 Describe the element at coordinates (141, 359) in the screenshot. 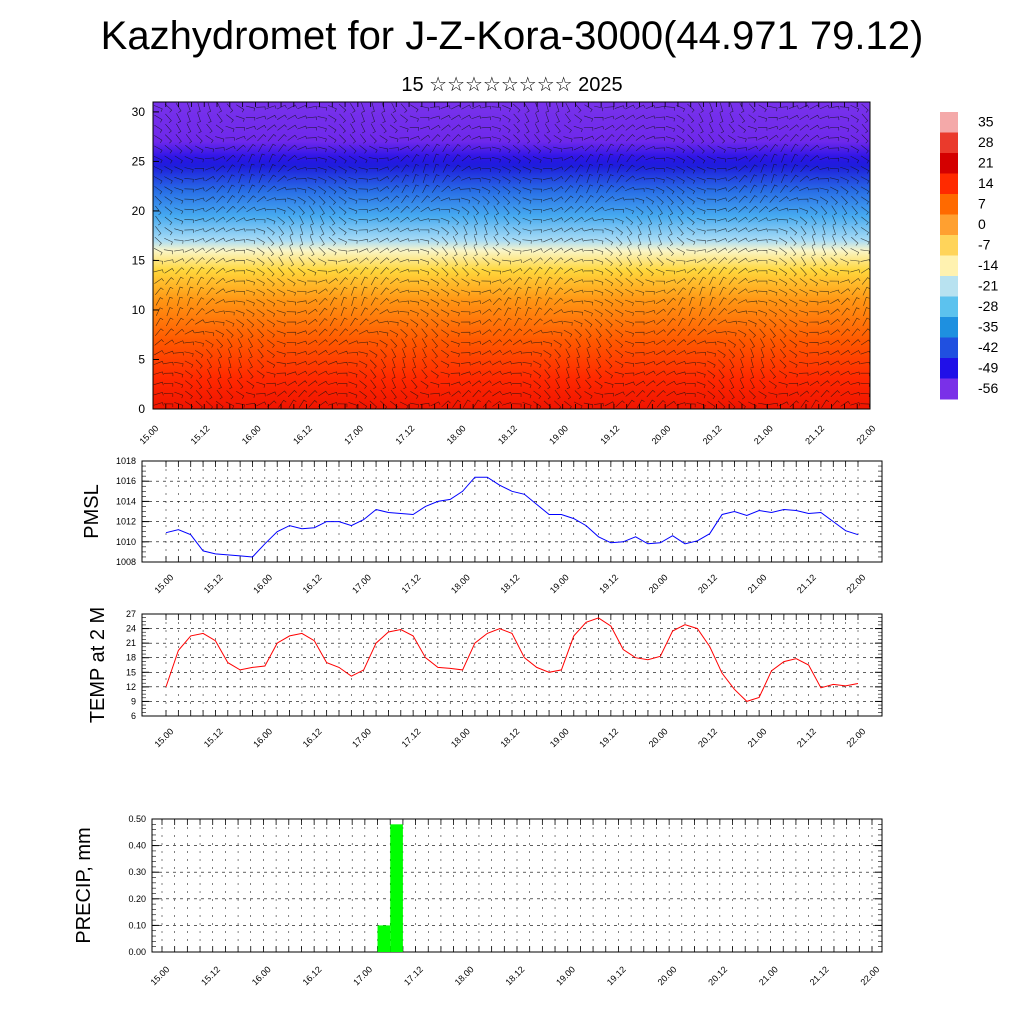

I see `y-tick-label: 5` at that location.